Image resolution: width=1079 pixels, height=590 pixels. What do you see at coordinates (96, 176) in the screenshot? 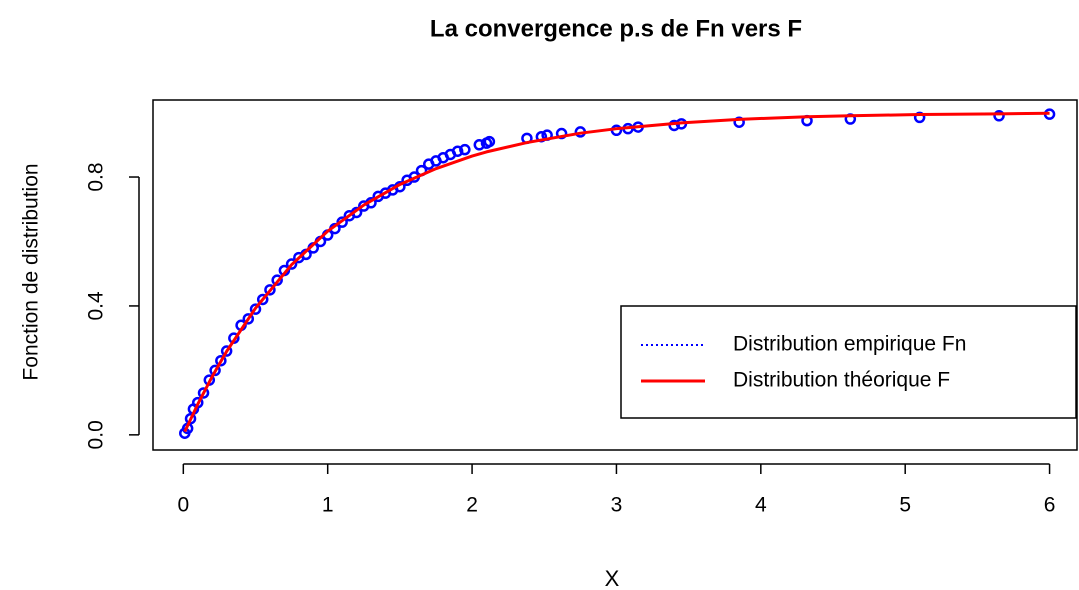
I see `y-tick-label: 0.8` at bounding box center [96, 176].